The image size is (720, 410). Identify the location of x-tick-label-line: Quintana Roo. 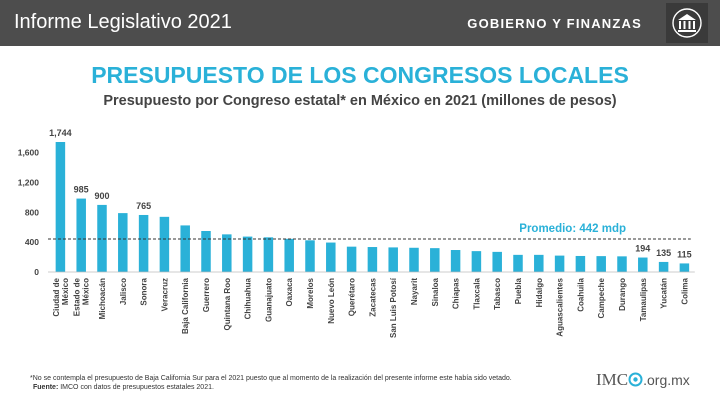
(227, 304).